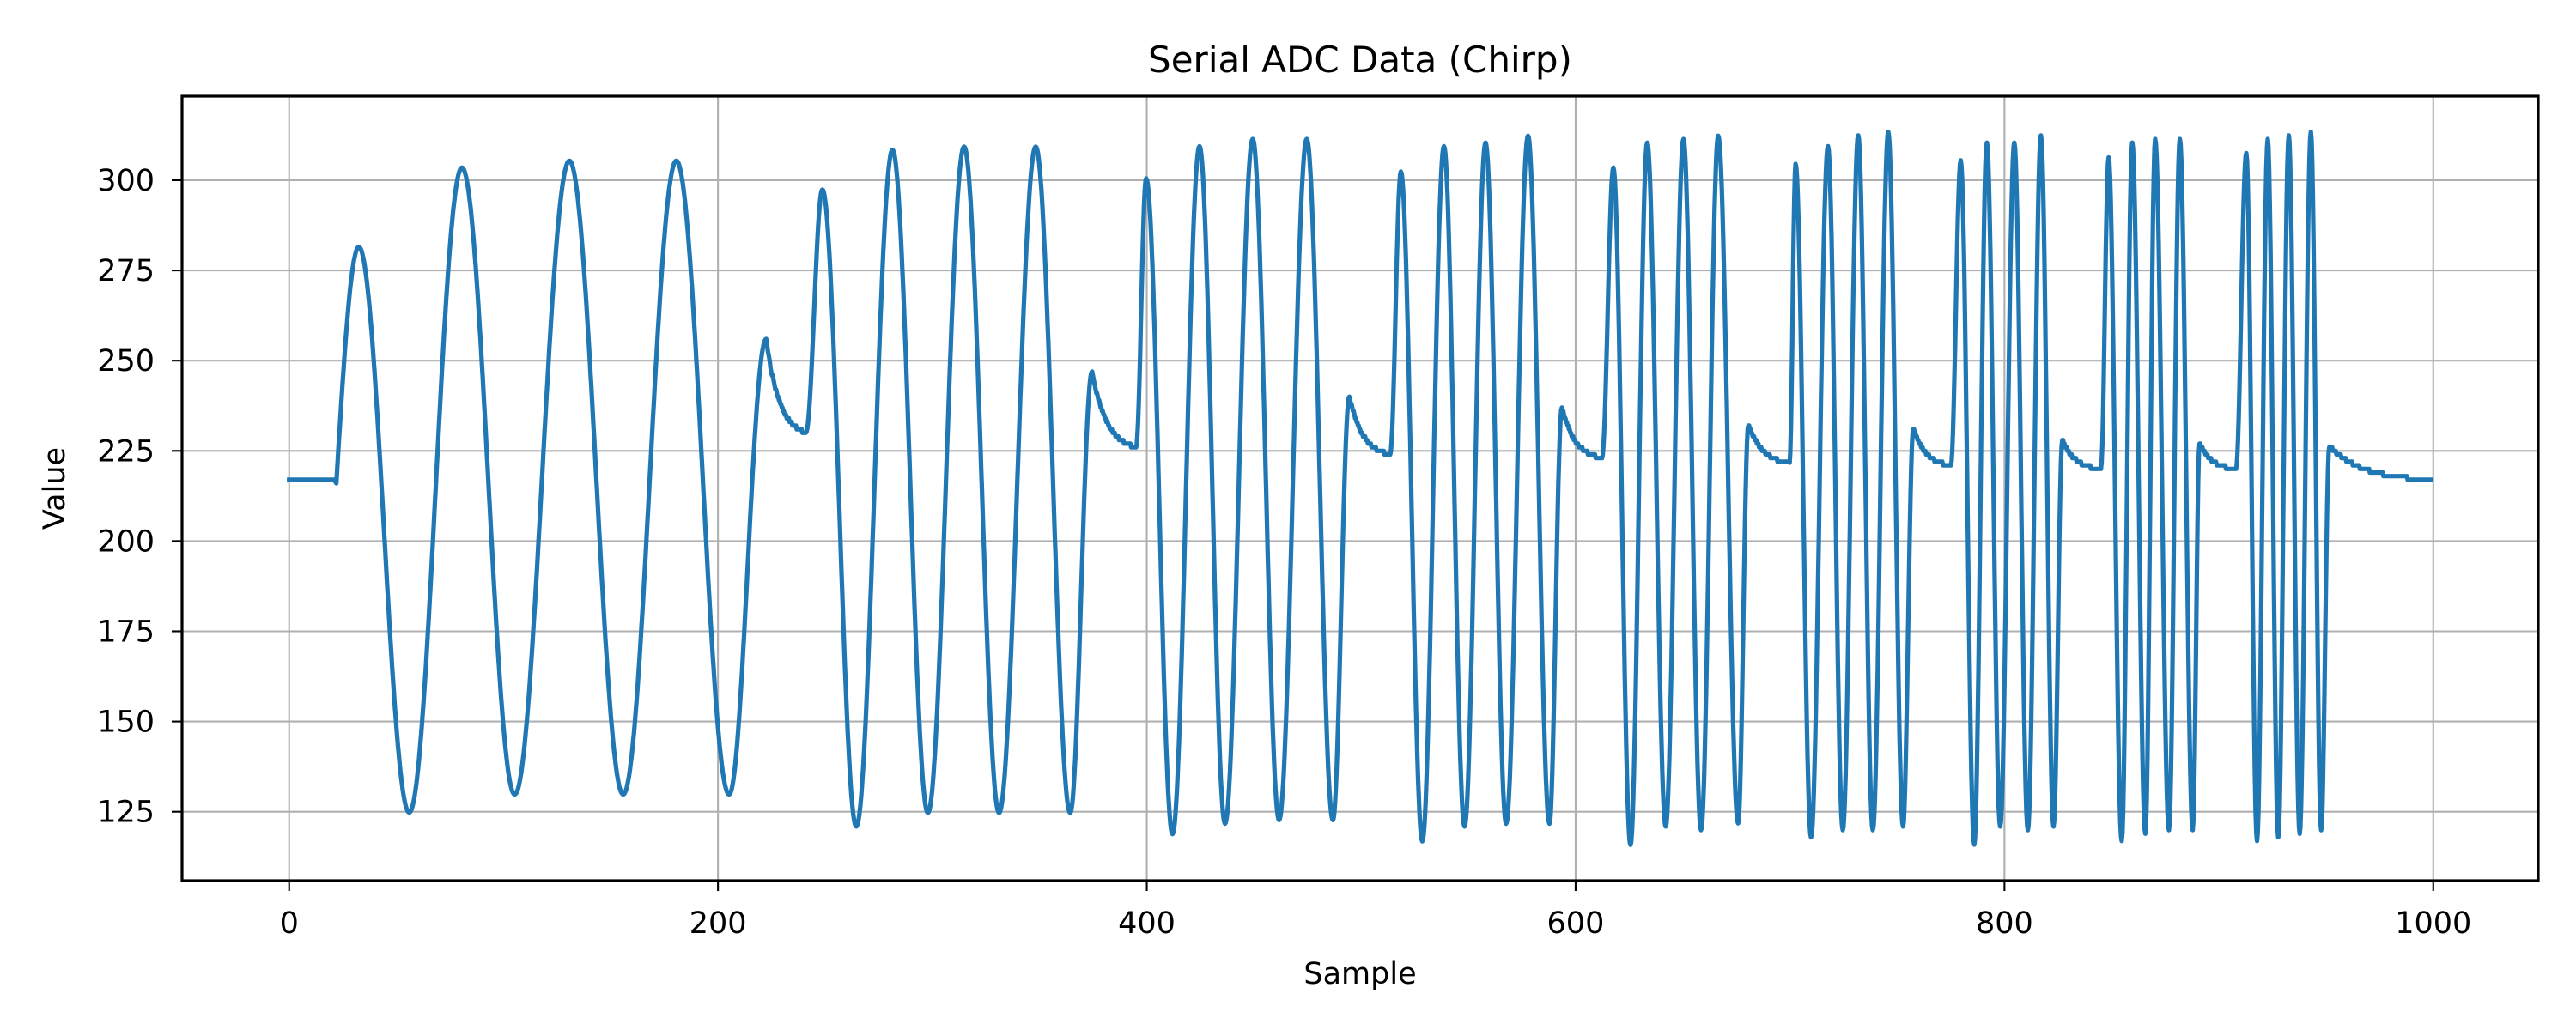  What do you see at coordinates (126, 271) in the screenshot?
I see `y-tick-label: 275` at bounding box center [126, 271].